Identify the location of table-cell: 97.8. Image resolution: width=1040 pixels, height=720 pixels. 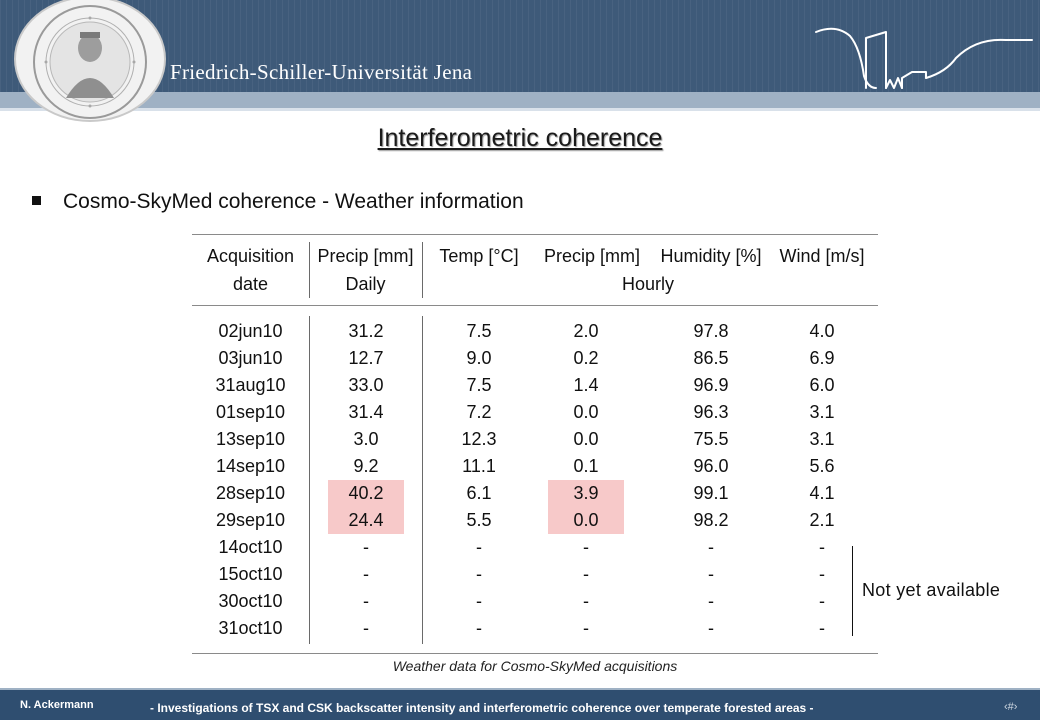
(711, 331).